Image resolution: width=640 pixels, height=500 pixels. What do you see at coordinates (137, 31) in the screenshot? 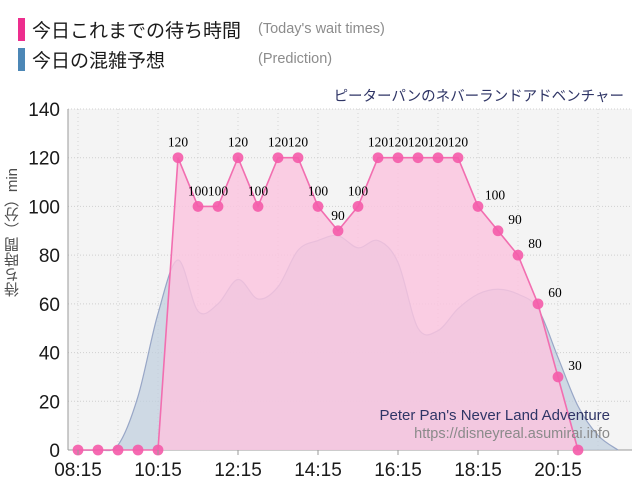
I see `legend-label-actual-jp: 今日これまでの待ち時間` at bounding box center [137, 31].